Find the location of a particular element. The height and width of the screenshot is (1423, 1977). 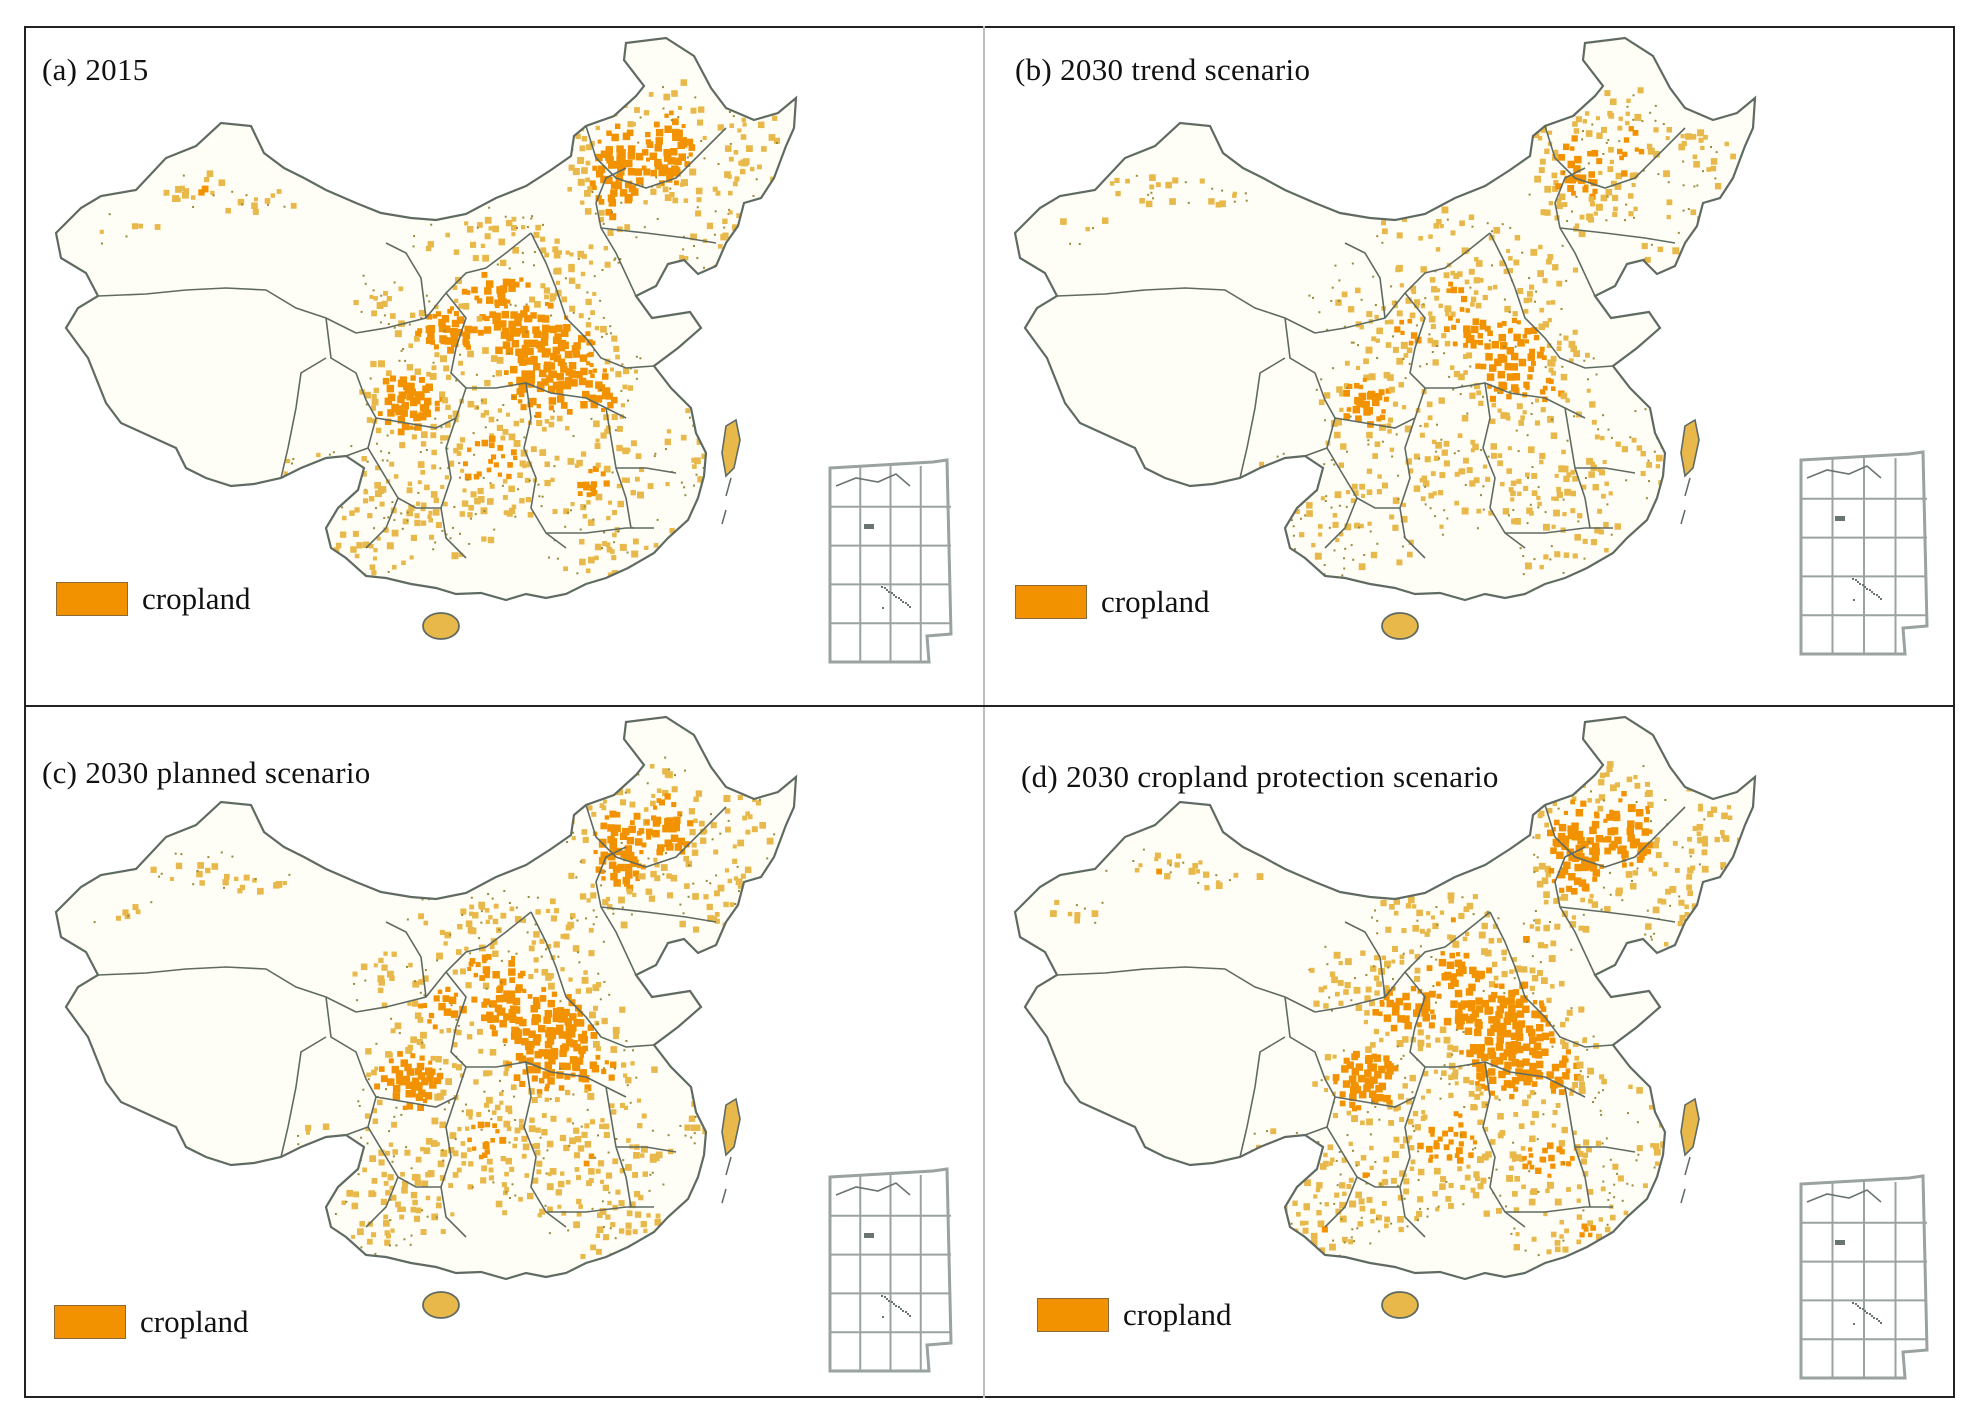

panel-title: (d) 2030 cropland protection scenario is located at coordinates (1260, 776).